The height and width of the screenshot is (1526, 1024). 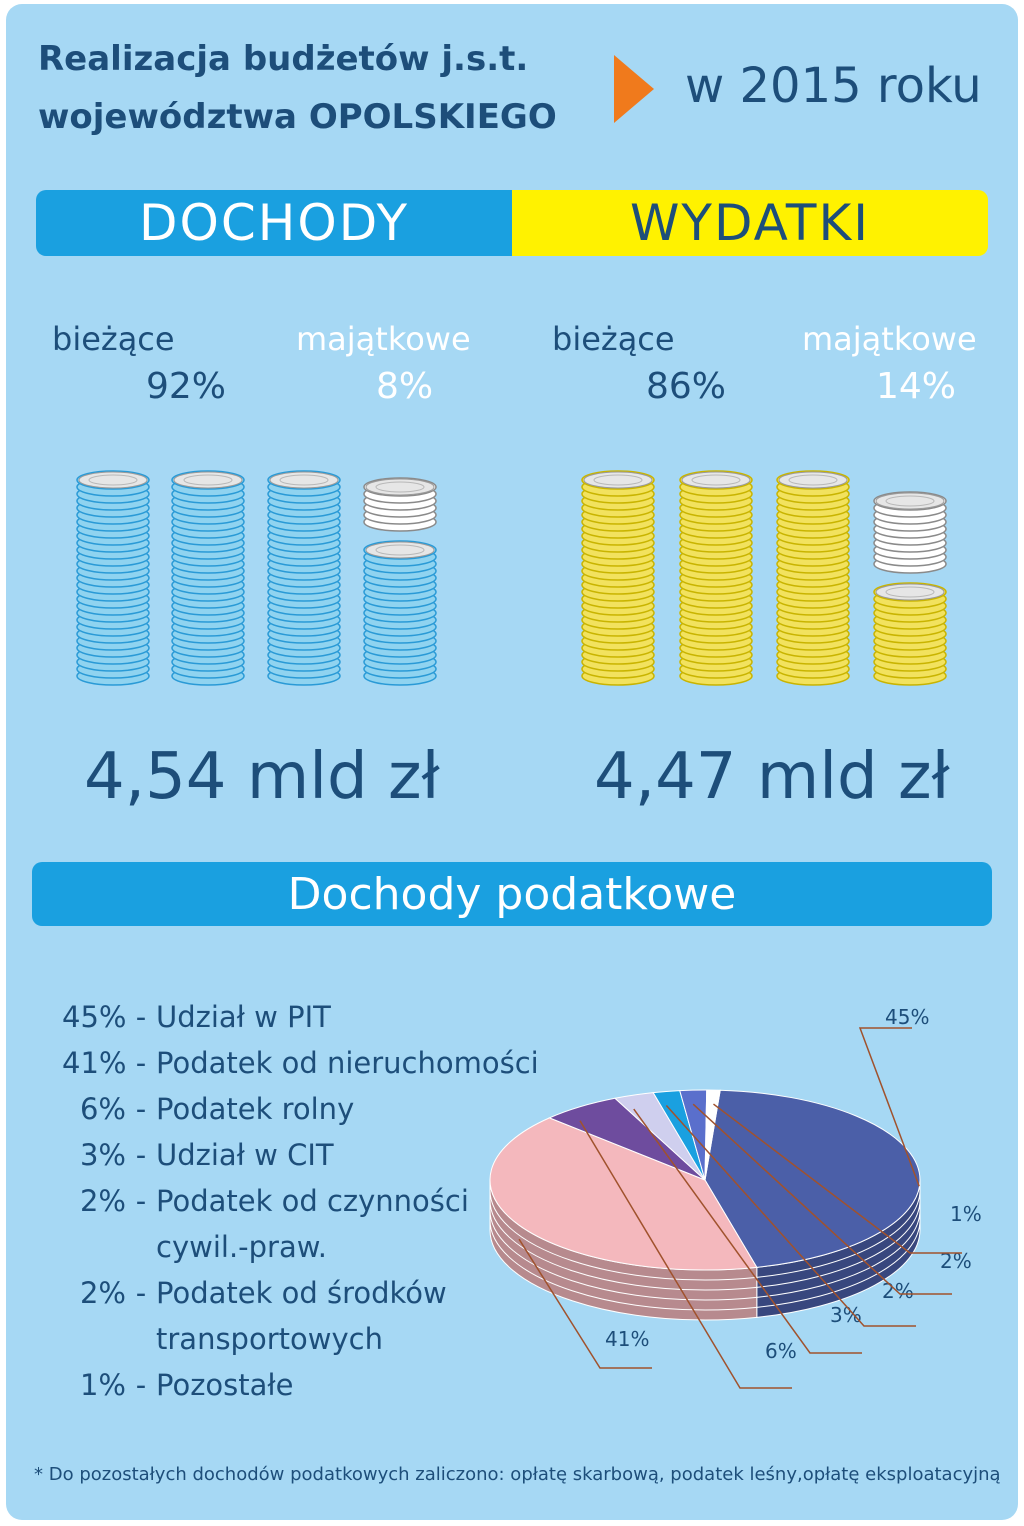 I want to click on legend-text: Udział w PIT, so click(x=243, y=1017).